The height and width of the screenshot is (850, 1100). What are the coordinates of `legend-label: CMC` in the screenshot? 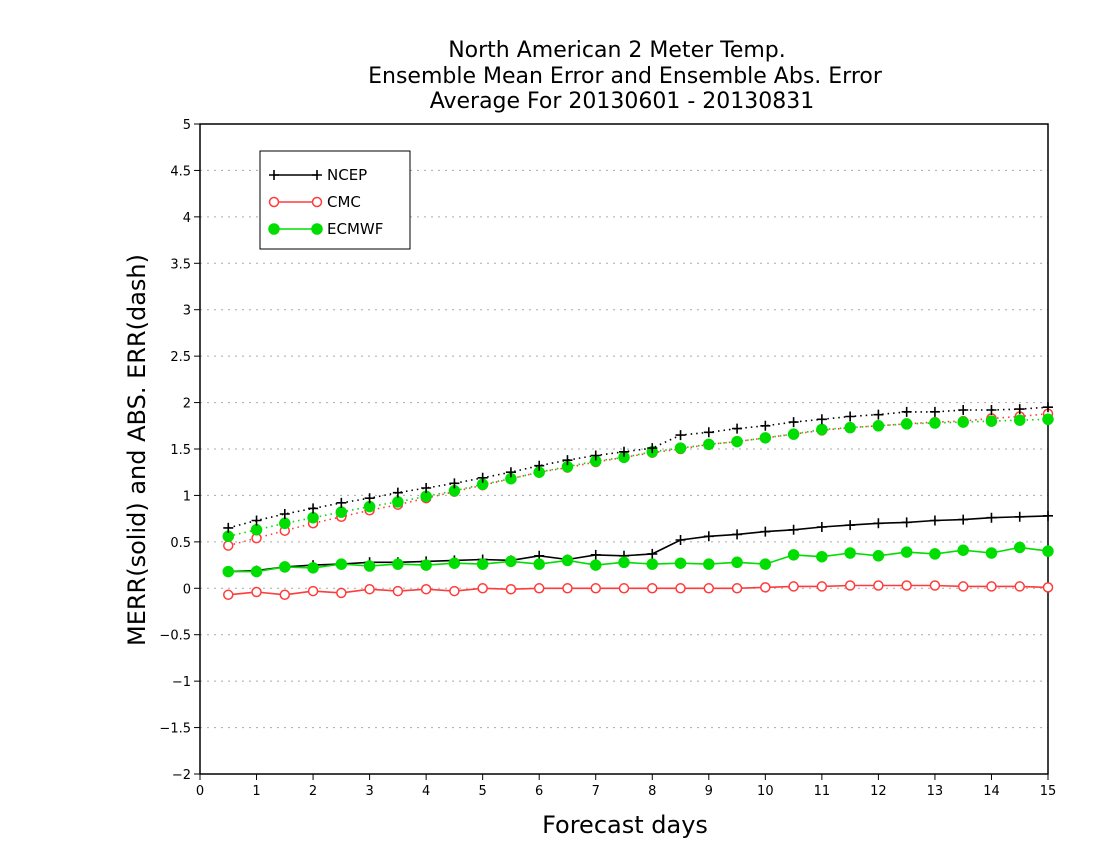 It's located at (344, 202).